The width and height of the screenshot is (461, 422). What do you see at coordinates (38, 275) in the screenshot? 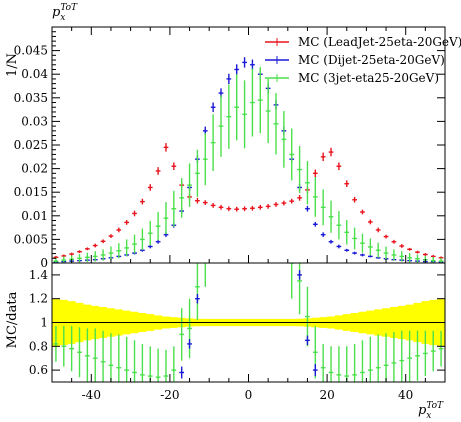
I see `ratio-ytick-label-4: 1.4` at bounding box center [38, 275].